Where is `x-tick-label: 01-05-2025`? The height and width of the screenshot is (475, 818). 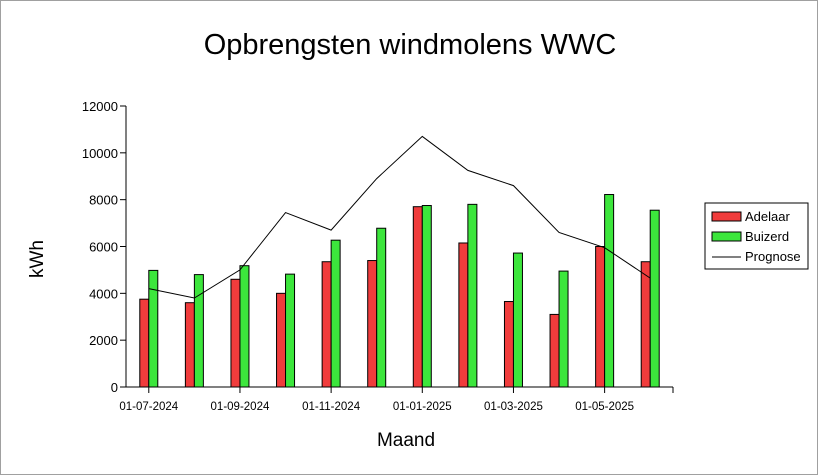 x-tick-label: 01-05-2025 is located at coordinates (604, 407).